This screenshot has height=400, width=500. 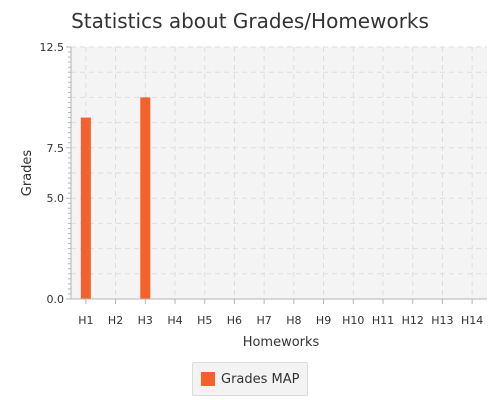 I want to click on y-tick-label: 5.0, so click(x=56, y=198).